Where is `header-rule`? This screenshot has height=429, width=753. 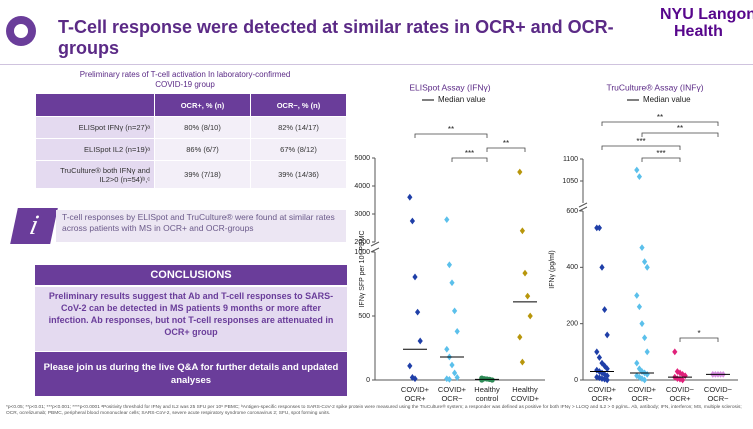
header-rule is located at coordinates (376, 64).